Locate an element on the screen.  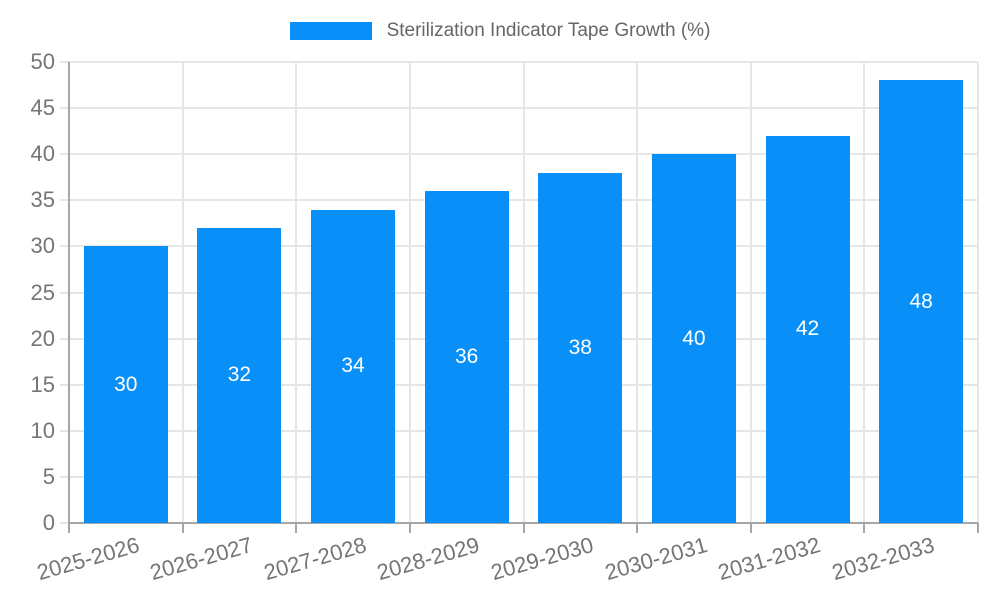
x-tick-label: 2031-2032 is located at coordinates (769, 559).